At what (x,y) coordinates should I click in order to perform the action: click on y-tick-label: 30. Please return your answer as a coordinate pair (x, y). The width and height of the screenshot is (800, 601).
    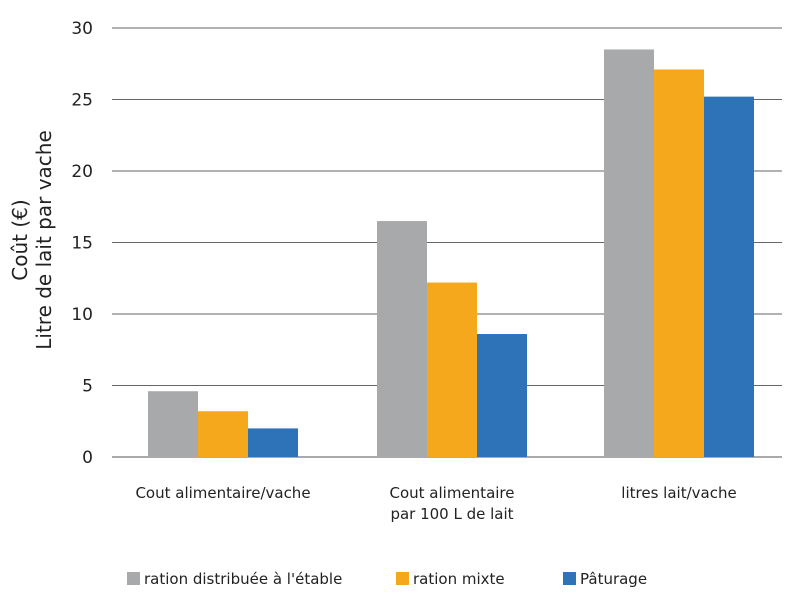
    Looking at the image, I should click on (82, 29).